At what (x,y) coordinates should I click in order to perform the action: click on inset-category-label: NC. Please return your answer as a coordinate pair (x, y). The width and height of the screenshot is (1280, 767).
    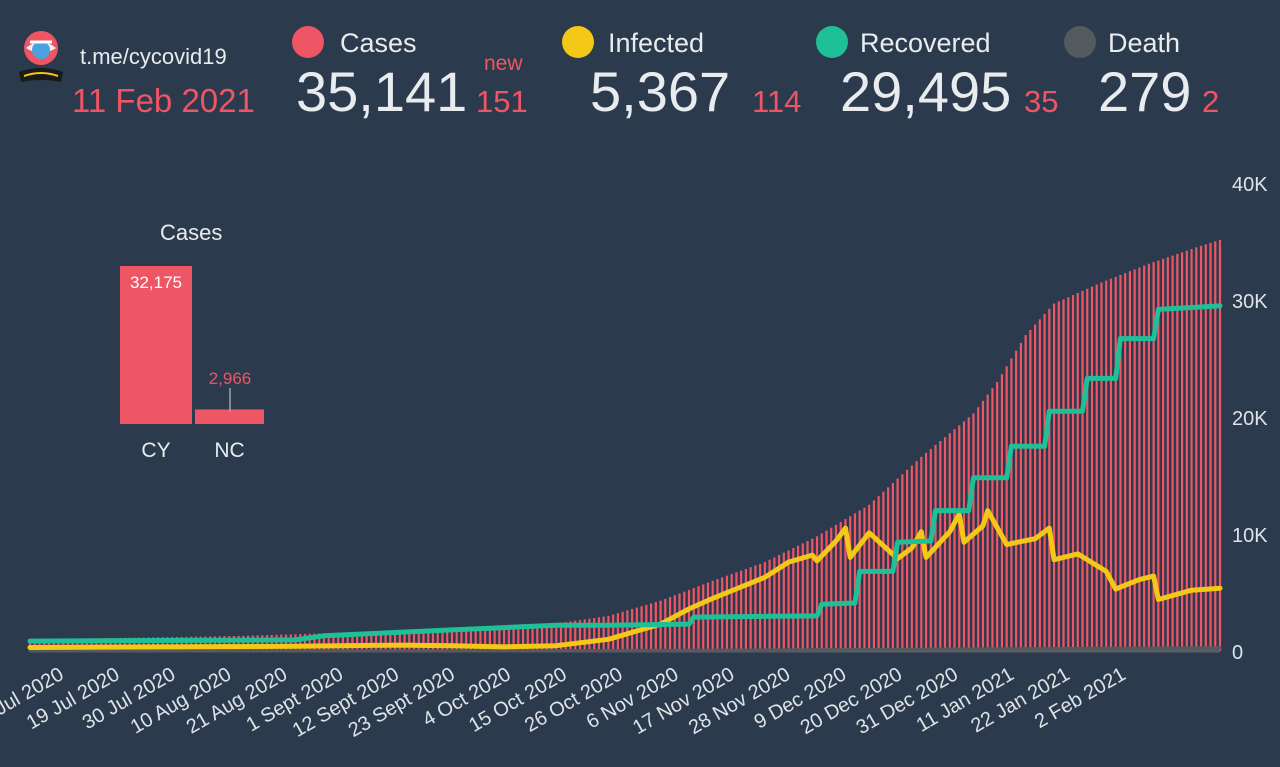
    Looking at the image, I should click on (229, 450).